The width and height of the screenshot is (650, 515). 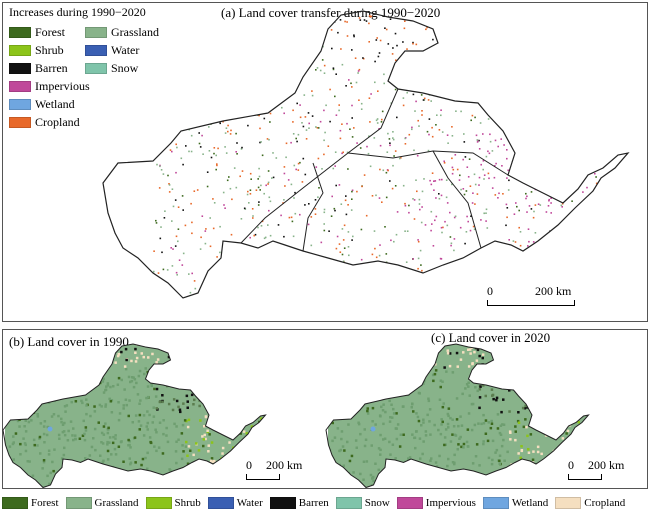 I want to click on legend-item-water: Water, so click(x=112, y=50).